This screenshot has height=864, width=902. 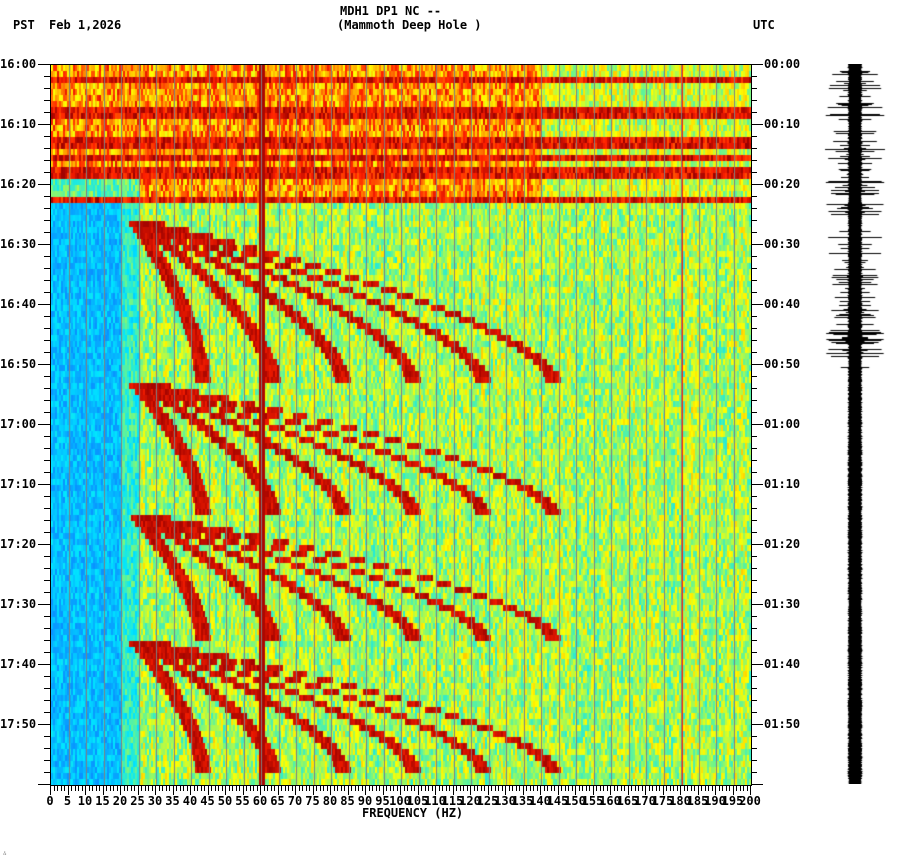 I want to click on right-time-label: 01:40, so click(x=782, y=664).